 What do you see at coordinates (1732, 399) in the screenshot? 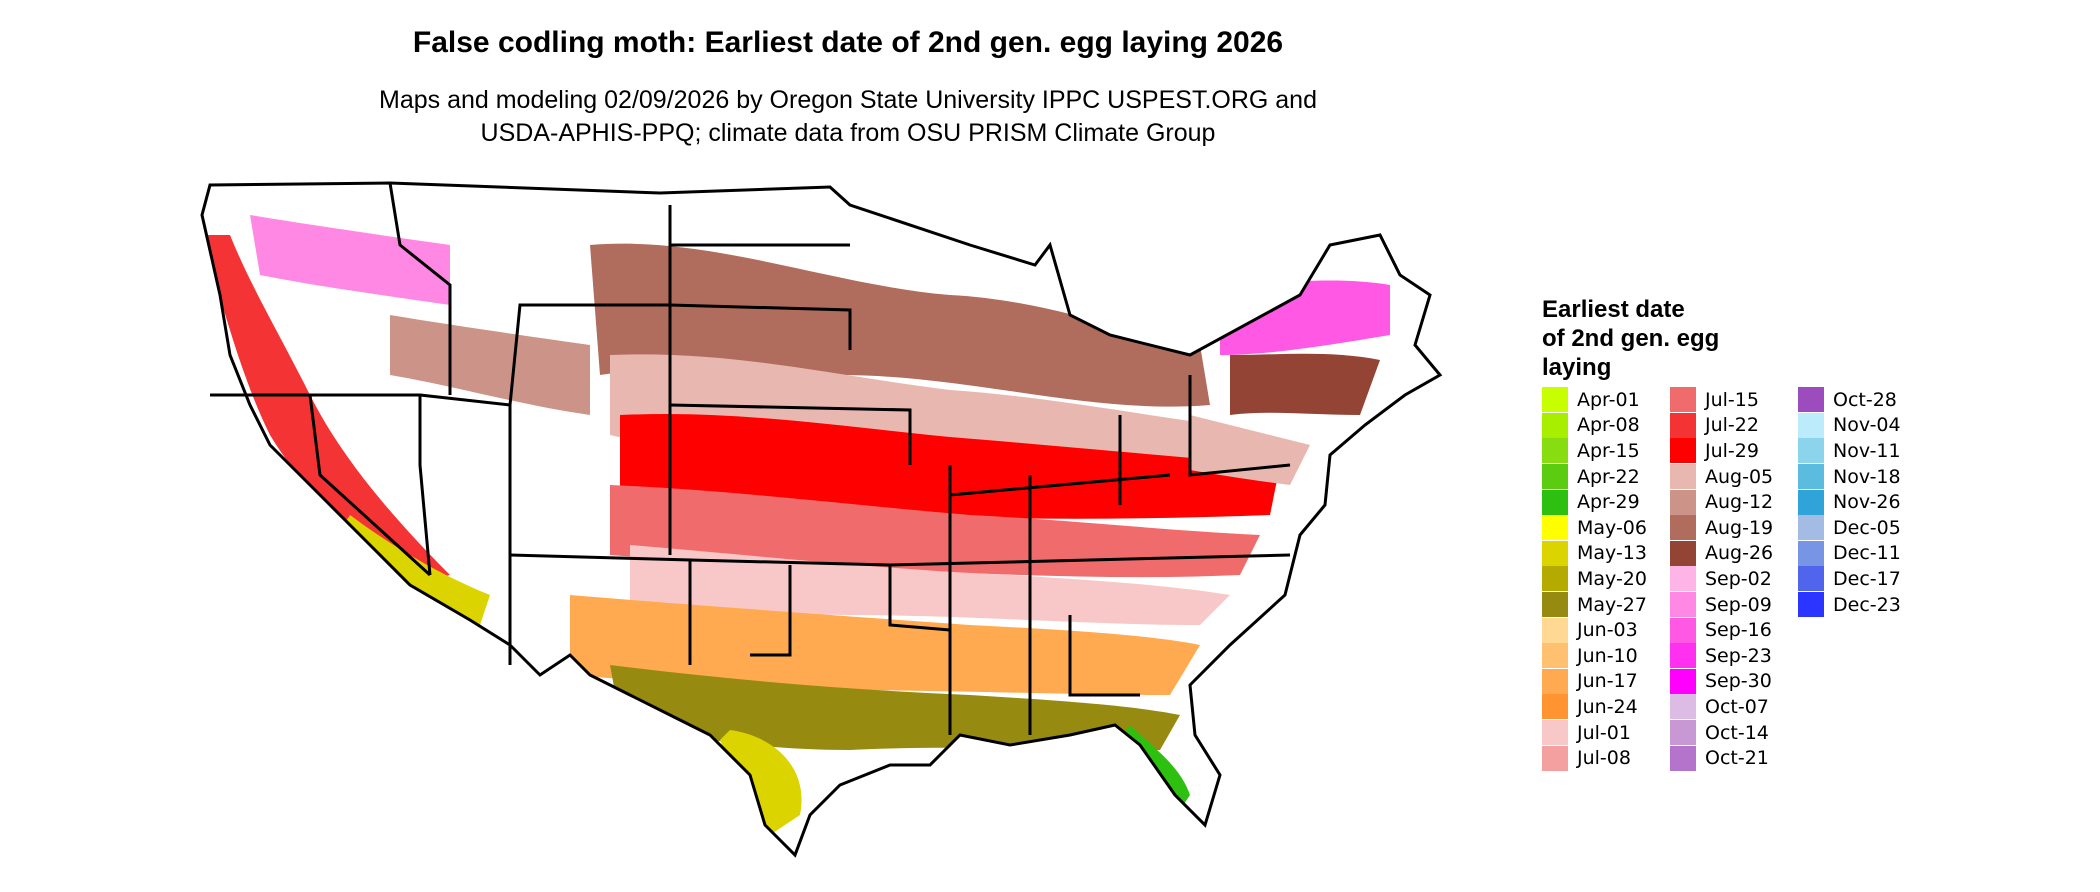
I see `legend-label: Jul-15` at bounding box center [1732, 399].